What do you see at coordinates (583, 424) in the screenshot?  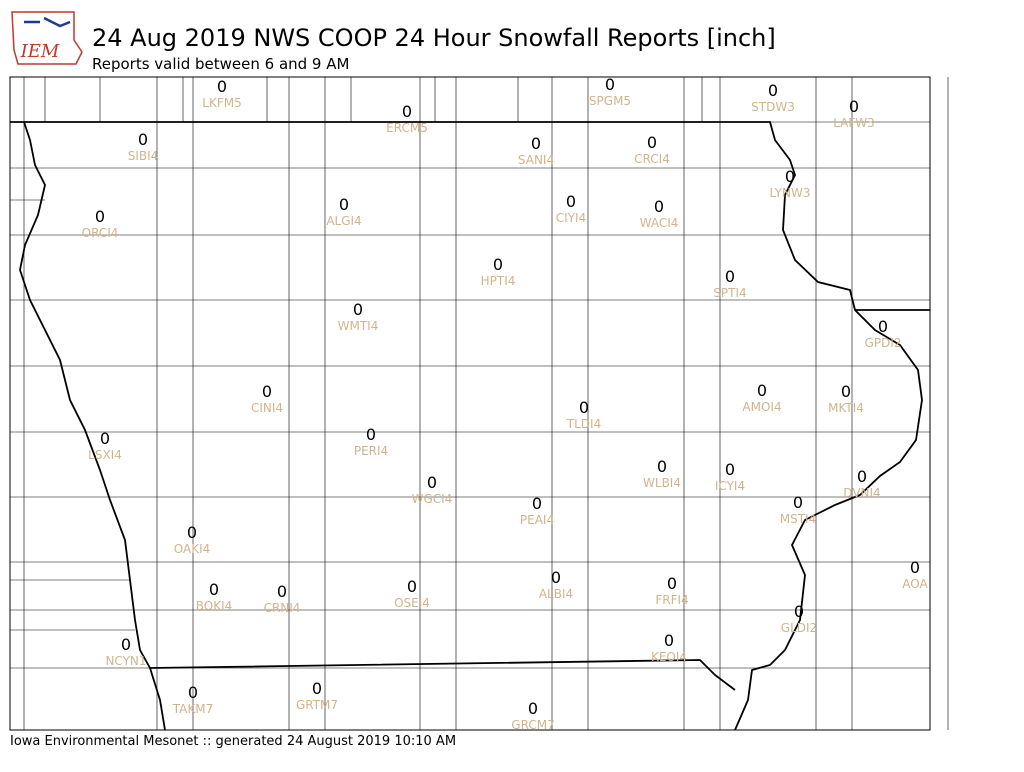 I see `station-id: TLDI4` at bounding box center [583, 424].